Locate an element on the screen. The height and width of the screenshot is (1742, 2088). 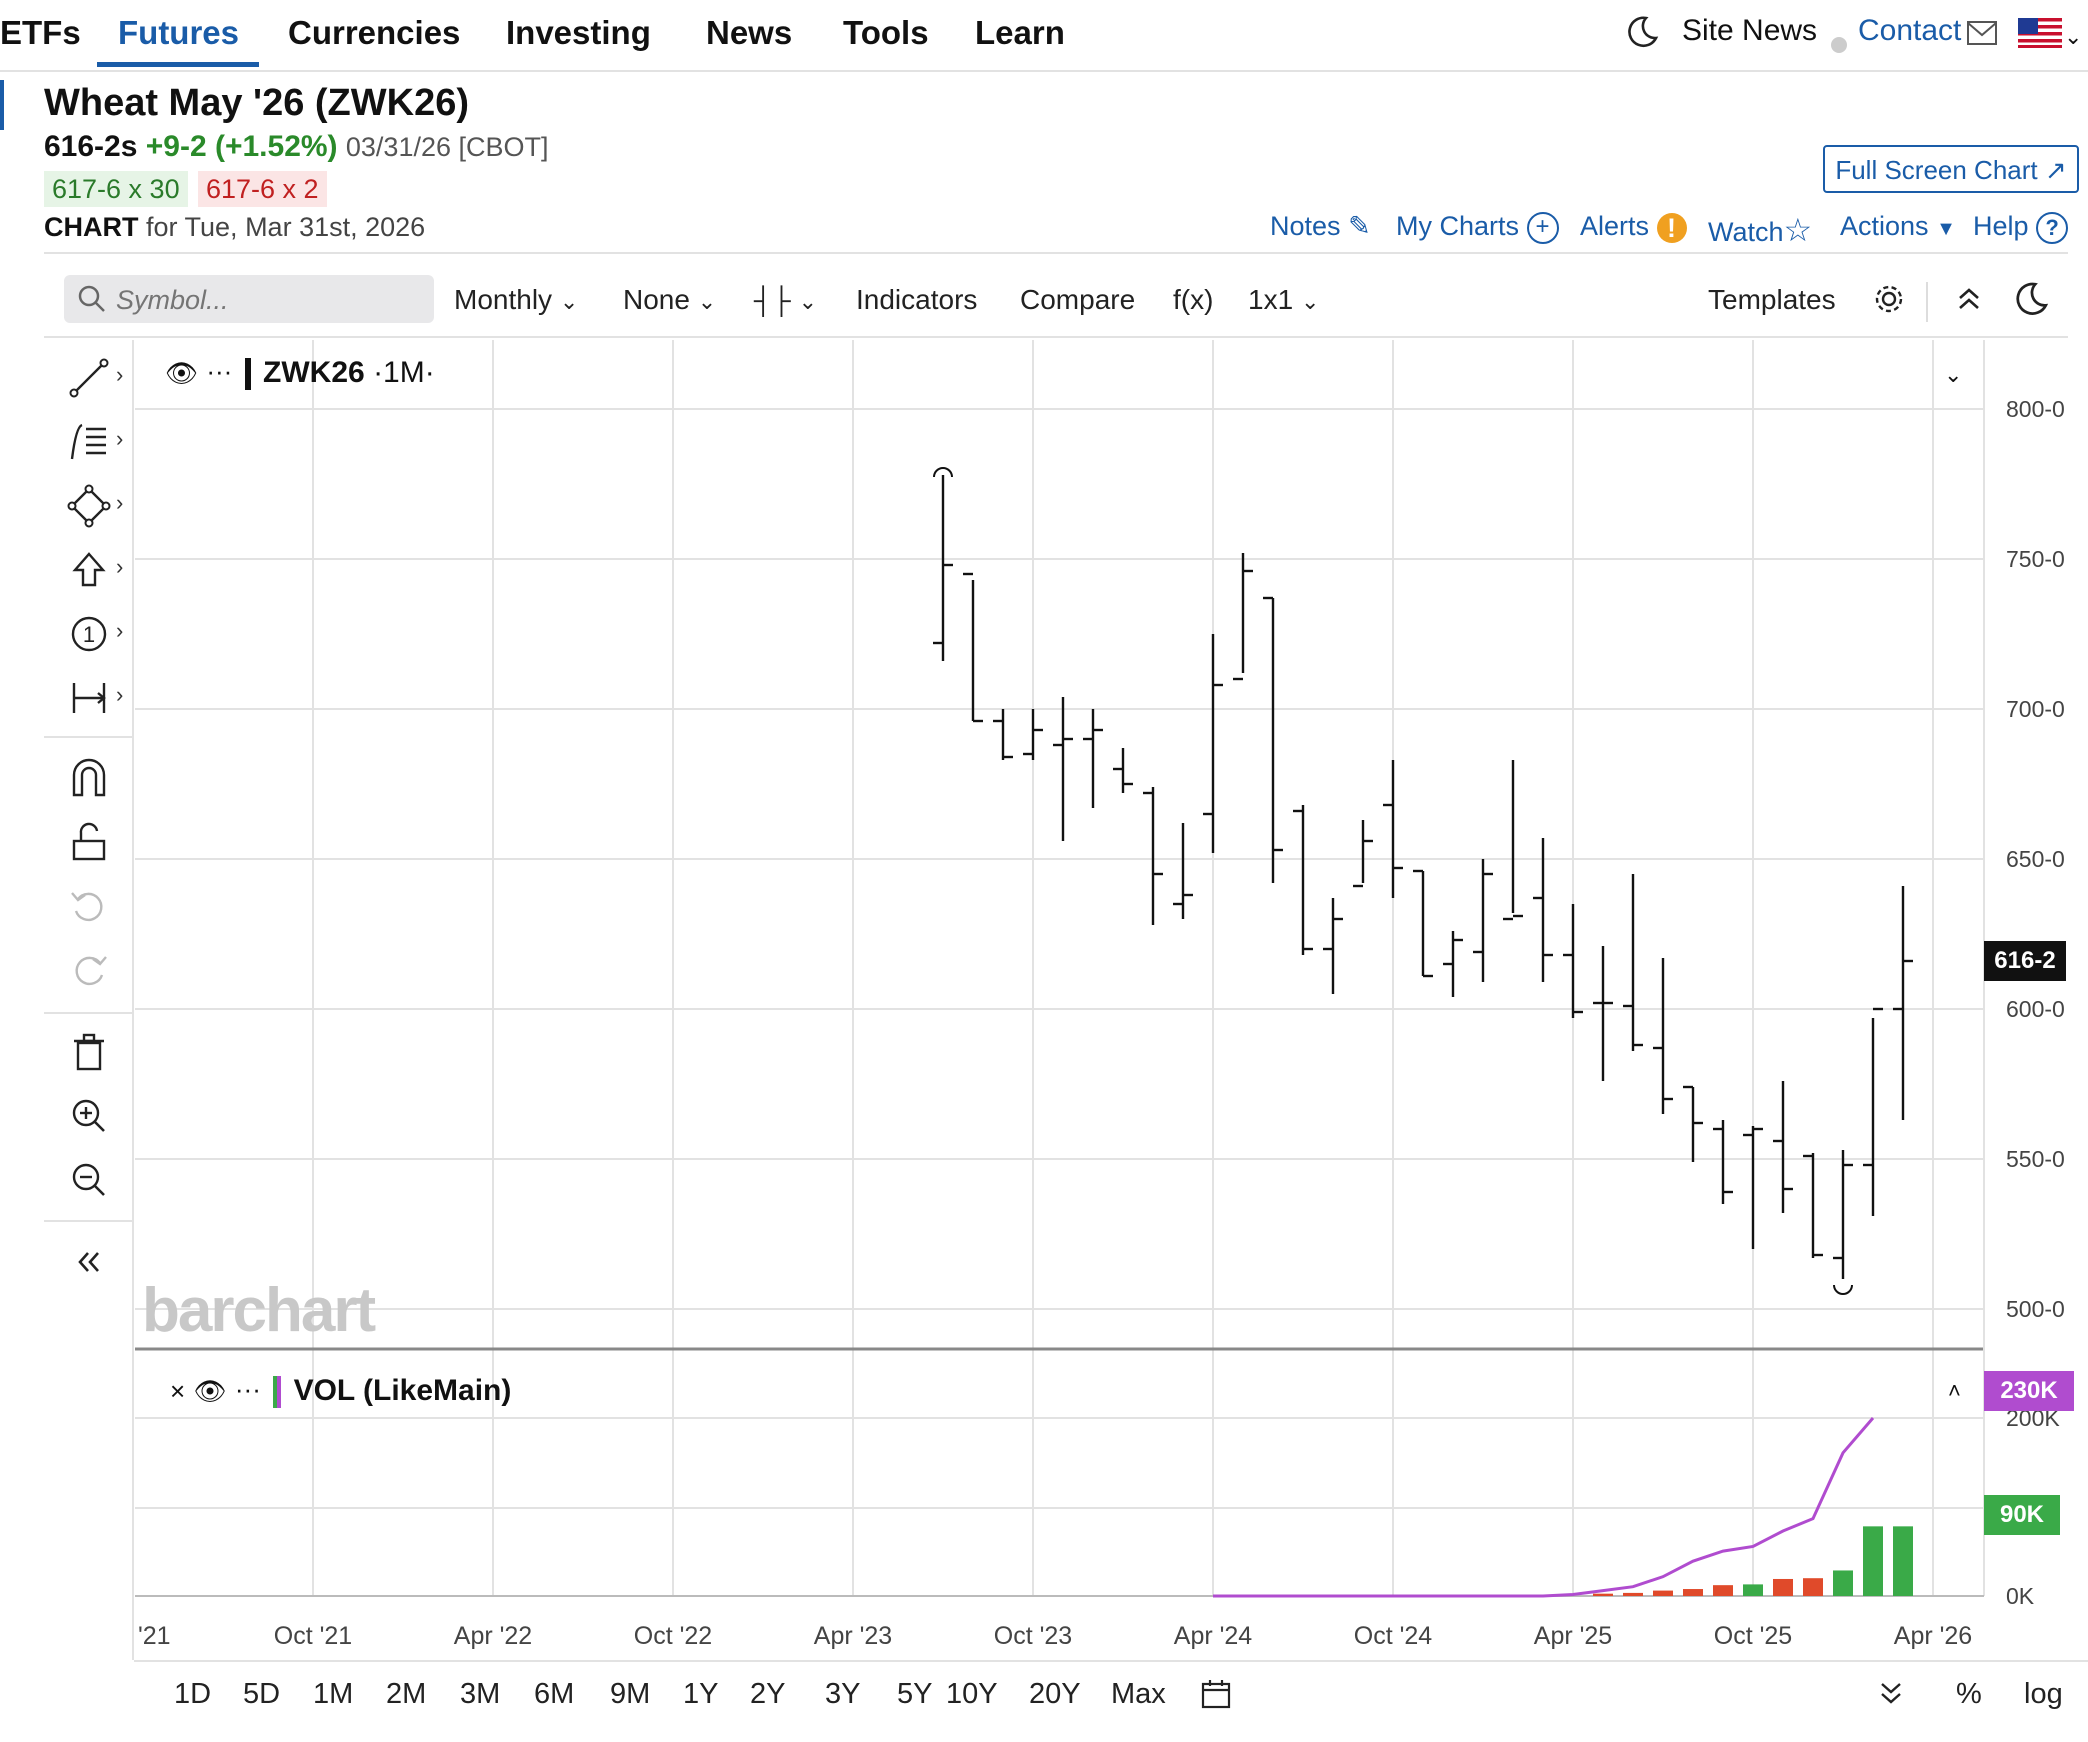
fx-button: f(x) is located at coordinates (1193, 299).